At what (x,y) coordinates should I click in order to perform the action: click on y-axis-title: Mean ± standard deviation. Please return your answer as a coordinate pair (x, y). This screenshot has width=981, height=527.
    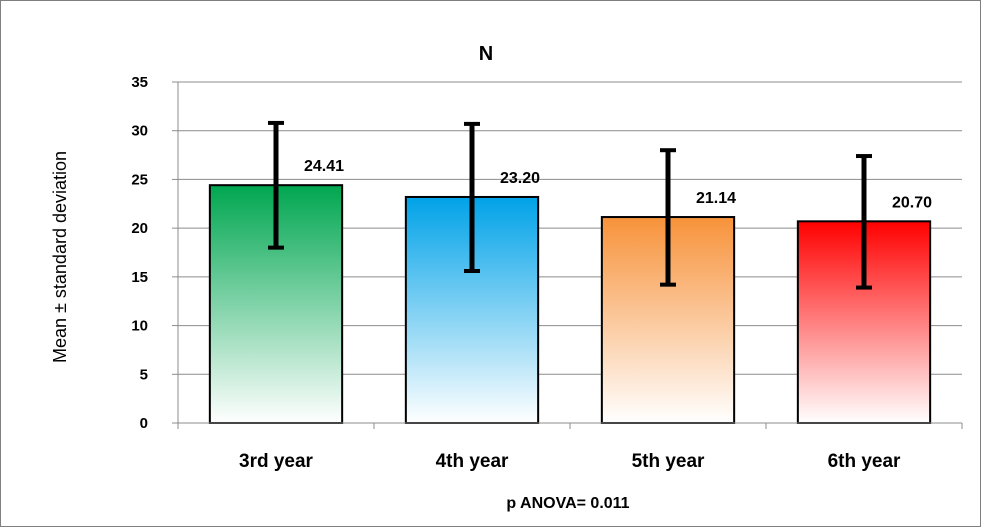
    Looking at the image, I should click on (60, 257).